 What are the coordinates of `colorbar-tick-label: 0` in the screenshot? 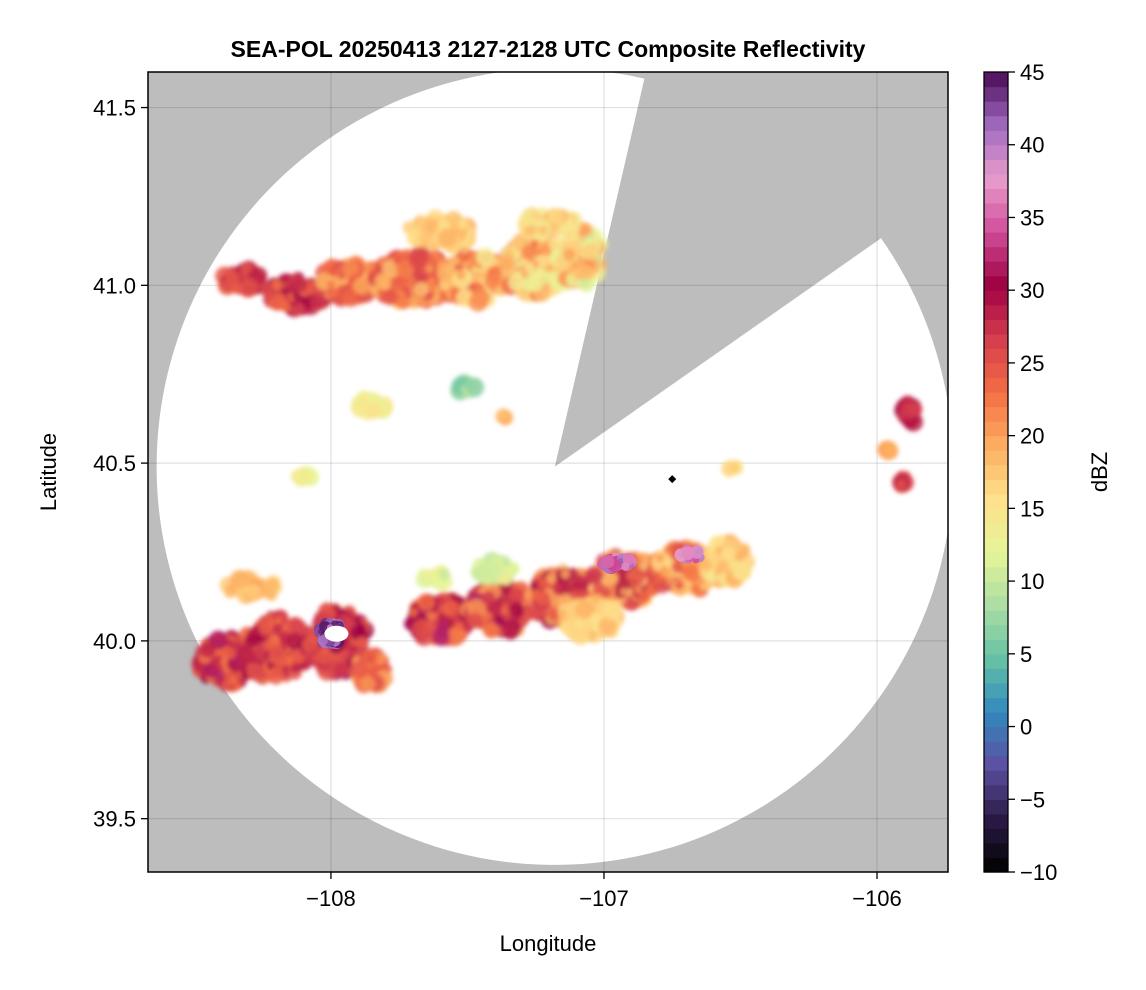 It's located at (1026, 727).